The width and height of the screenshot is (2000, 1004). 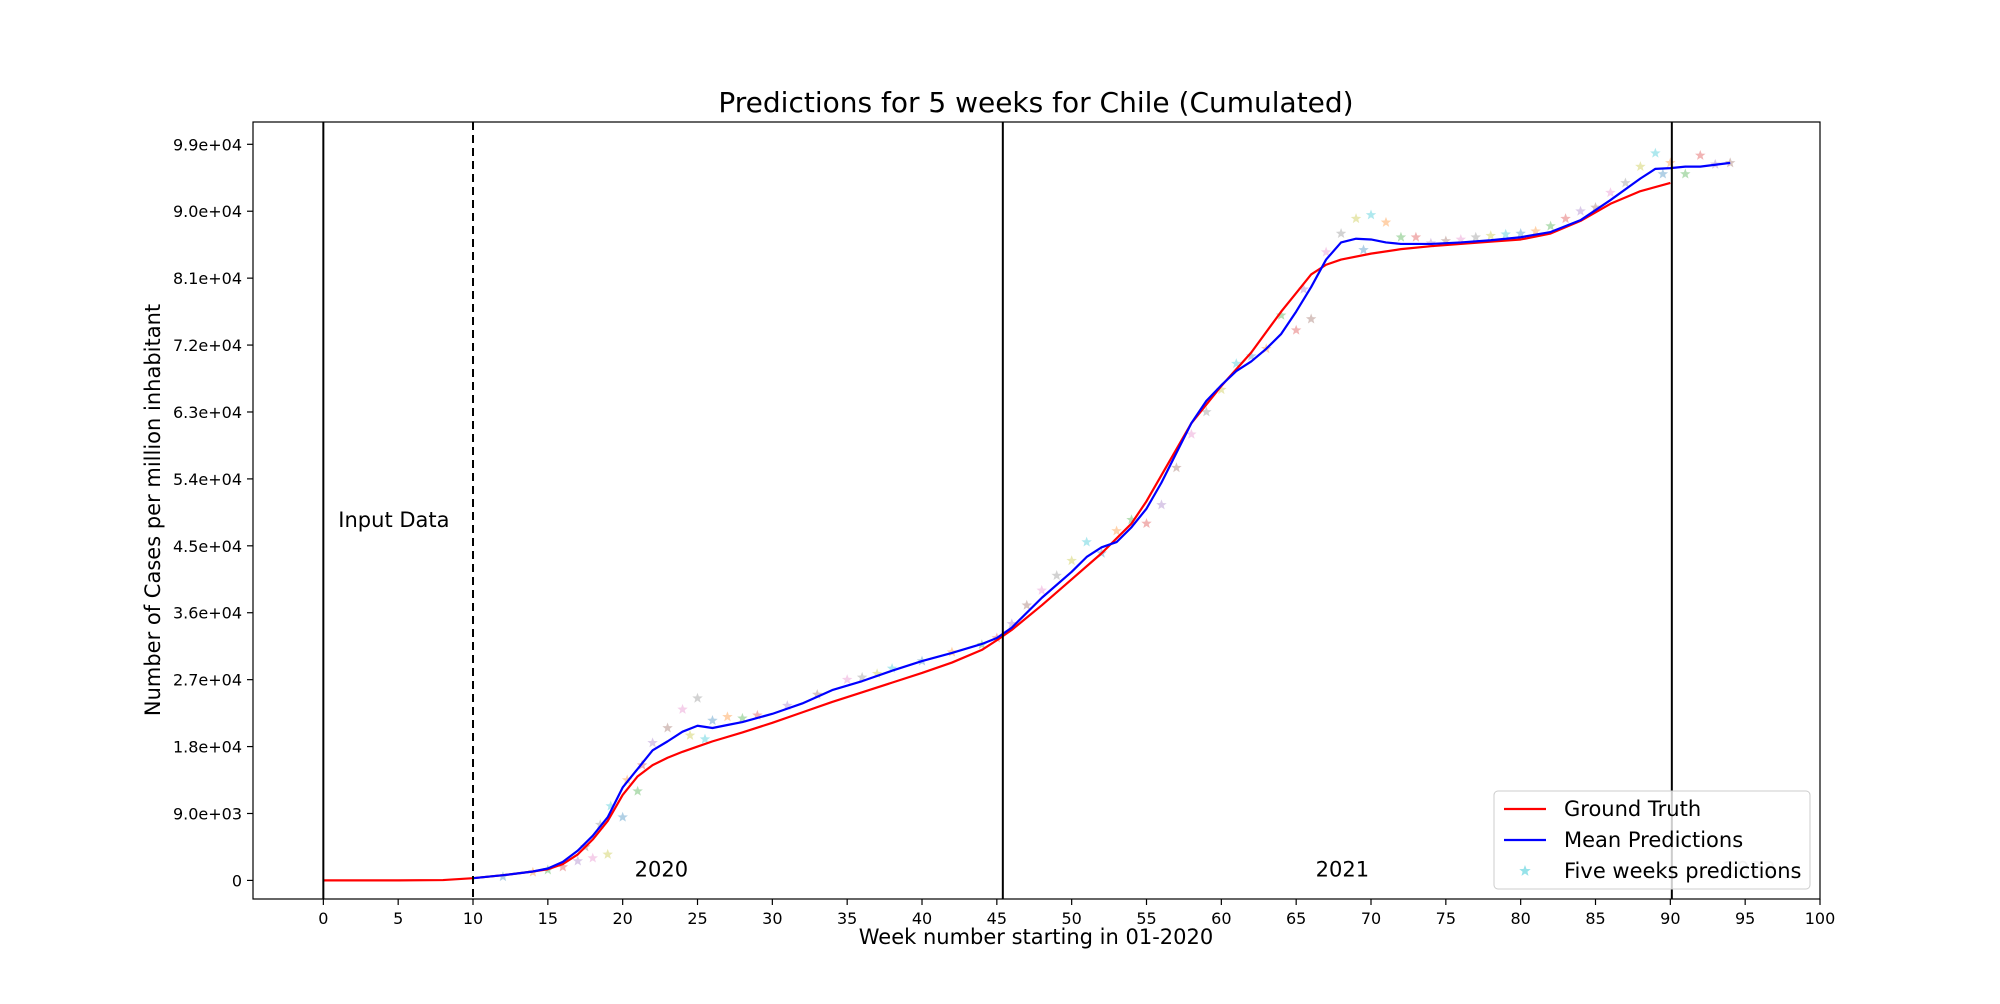 I want to click on y-tick-label: 4.5e+04, so click(x=207, y=546).